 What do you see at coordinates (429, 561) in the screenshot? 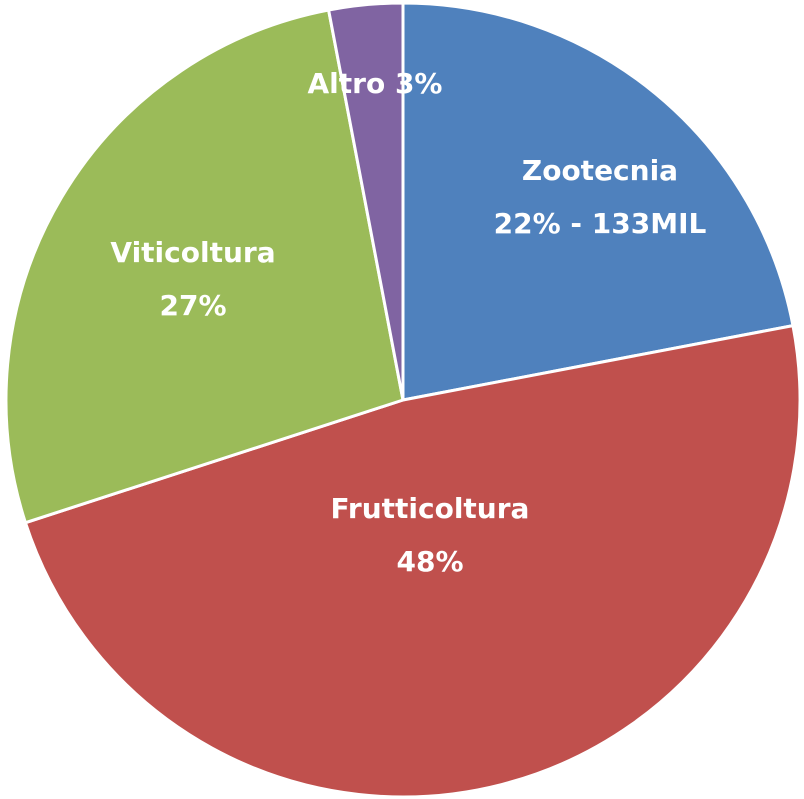
I see `value-label: 48%` at bounding box center [429, 561].